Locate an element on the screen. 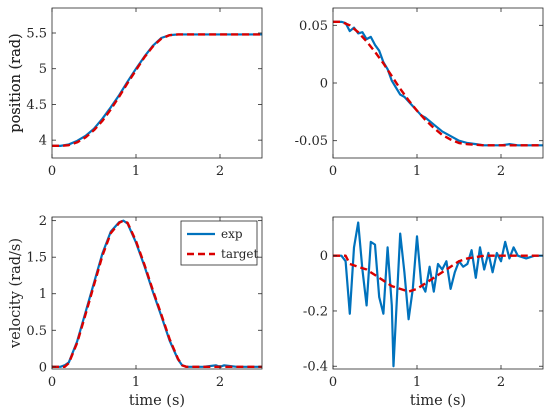 The height and width of the screenshot is (415, 550). legend-box is located at coordinates (219, 243).